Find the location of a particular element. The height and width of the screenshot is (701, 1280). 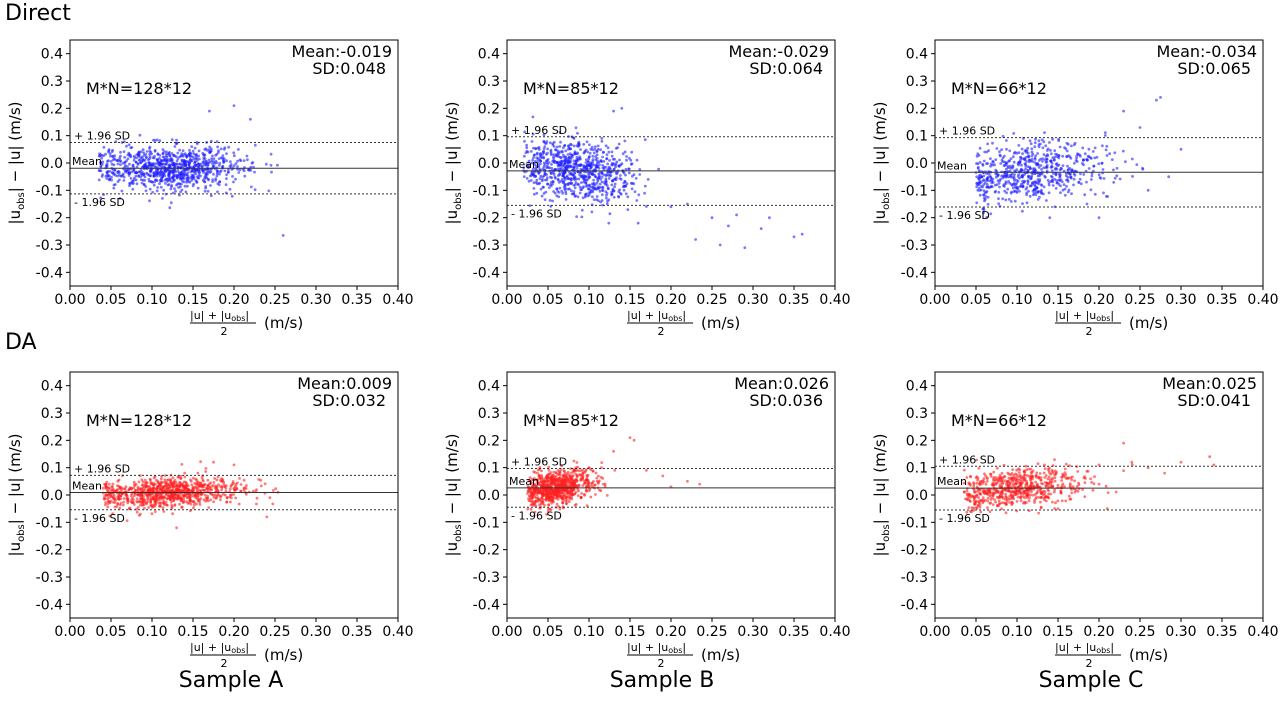

x-tick-label: 0.40 is located at coordinates (834, 632).